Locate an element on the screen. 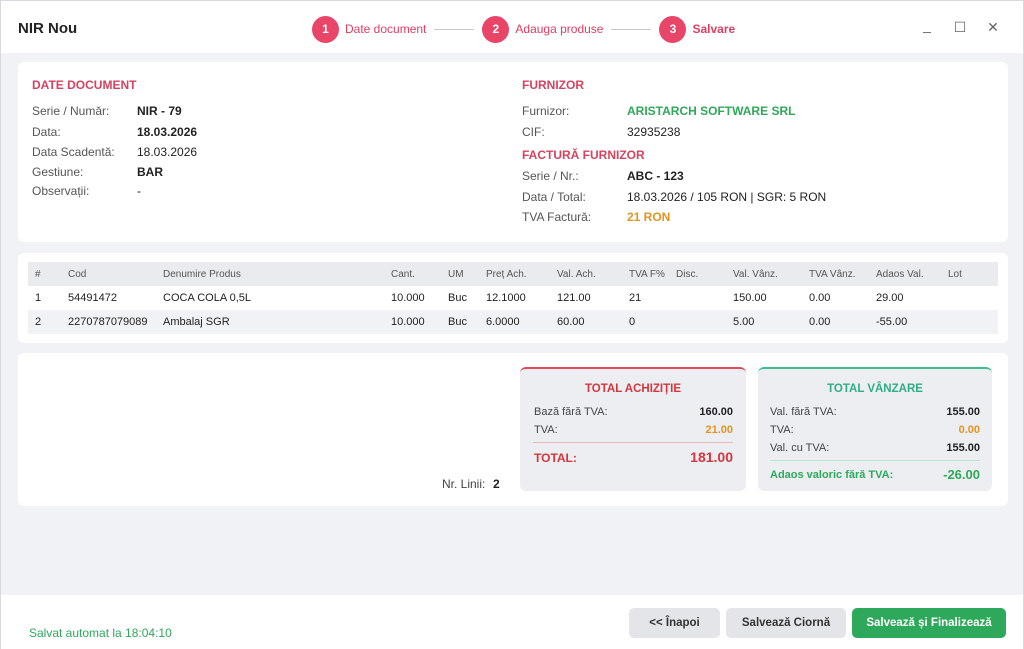 This screenshot has width=1024, height=649. purchase-divider is located at coordinates (633, 442).